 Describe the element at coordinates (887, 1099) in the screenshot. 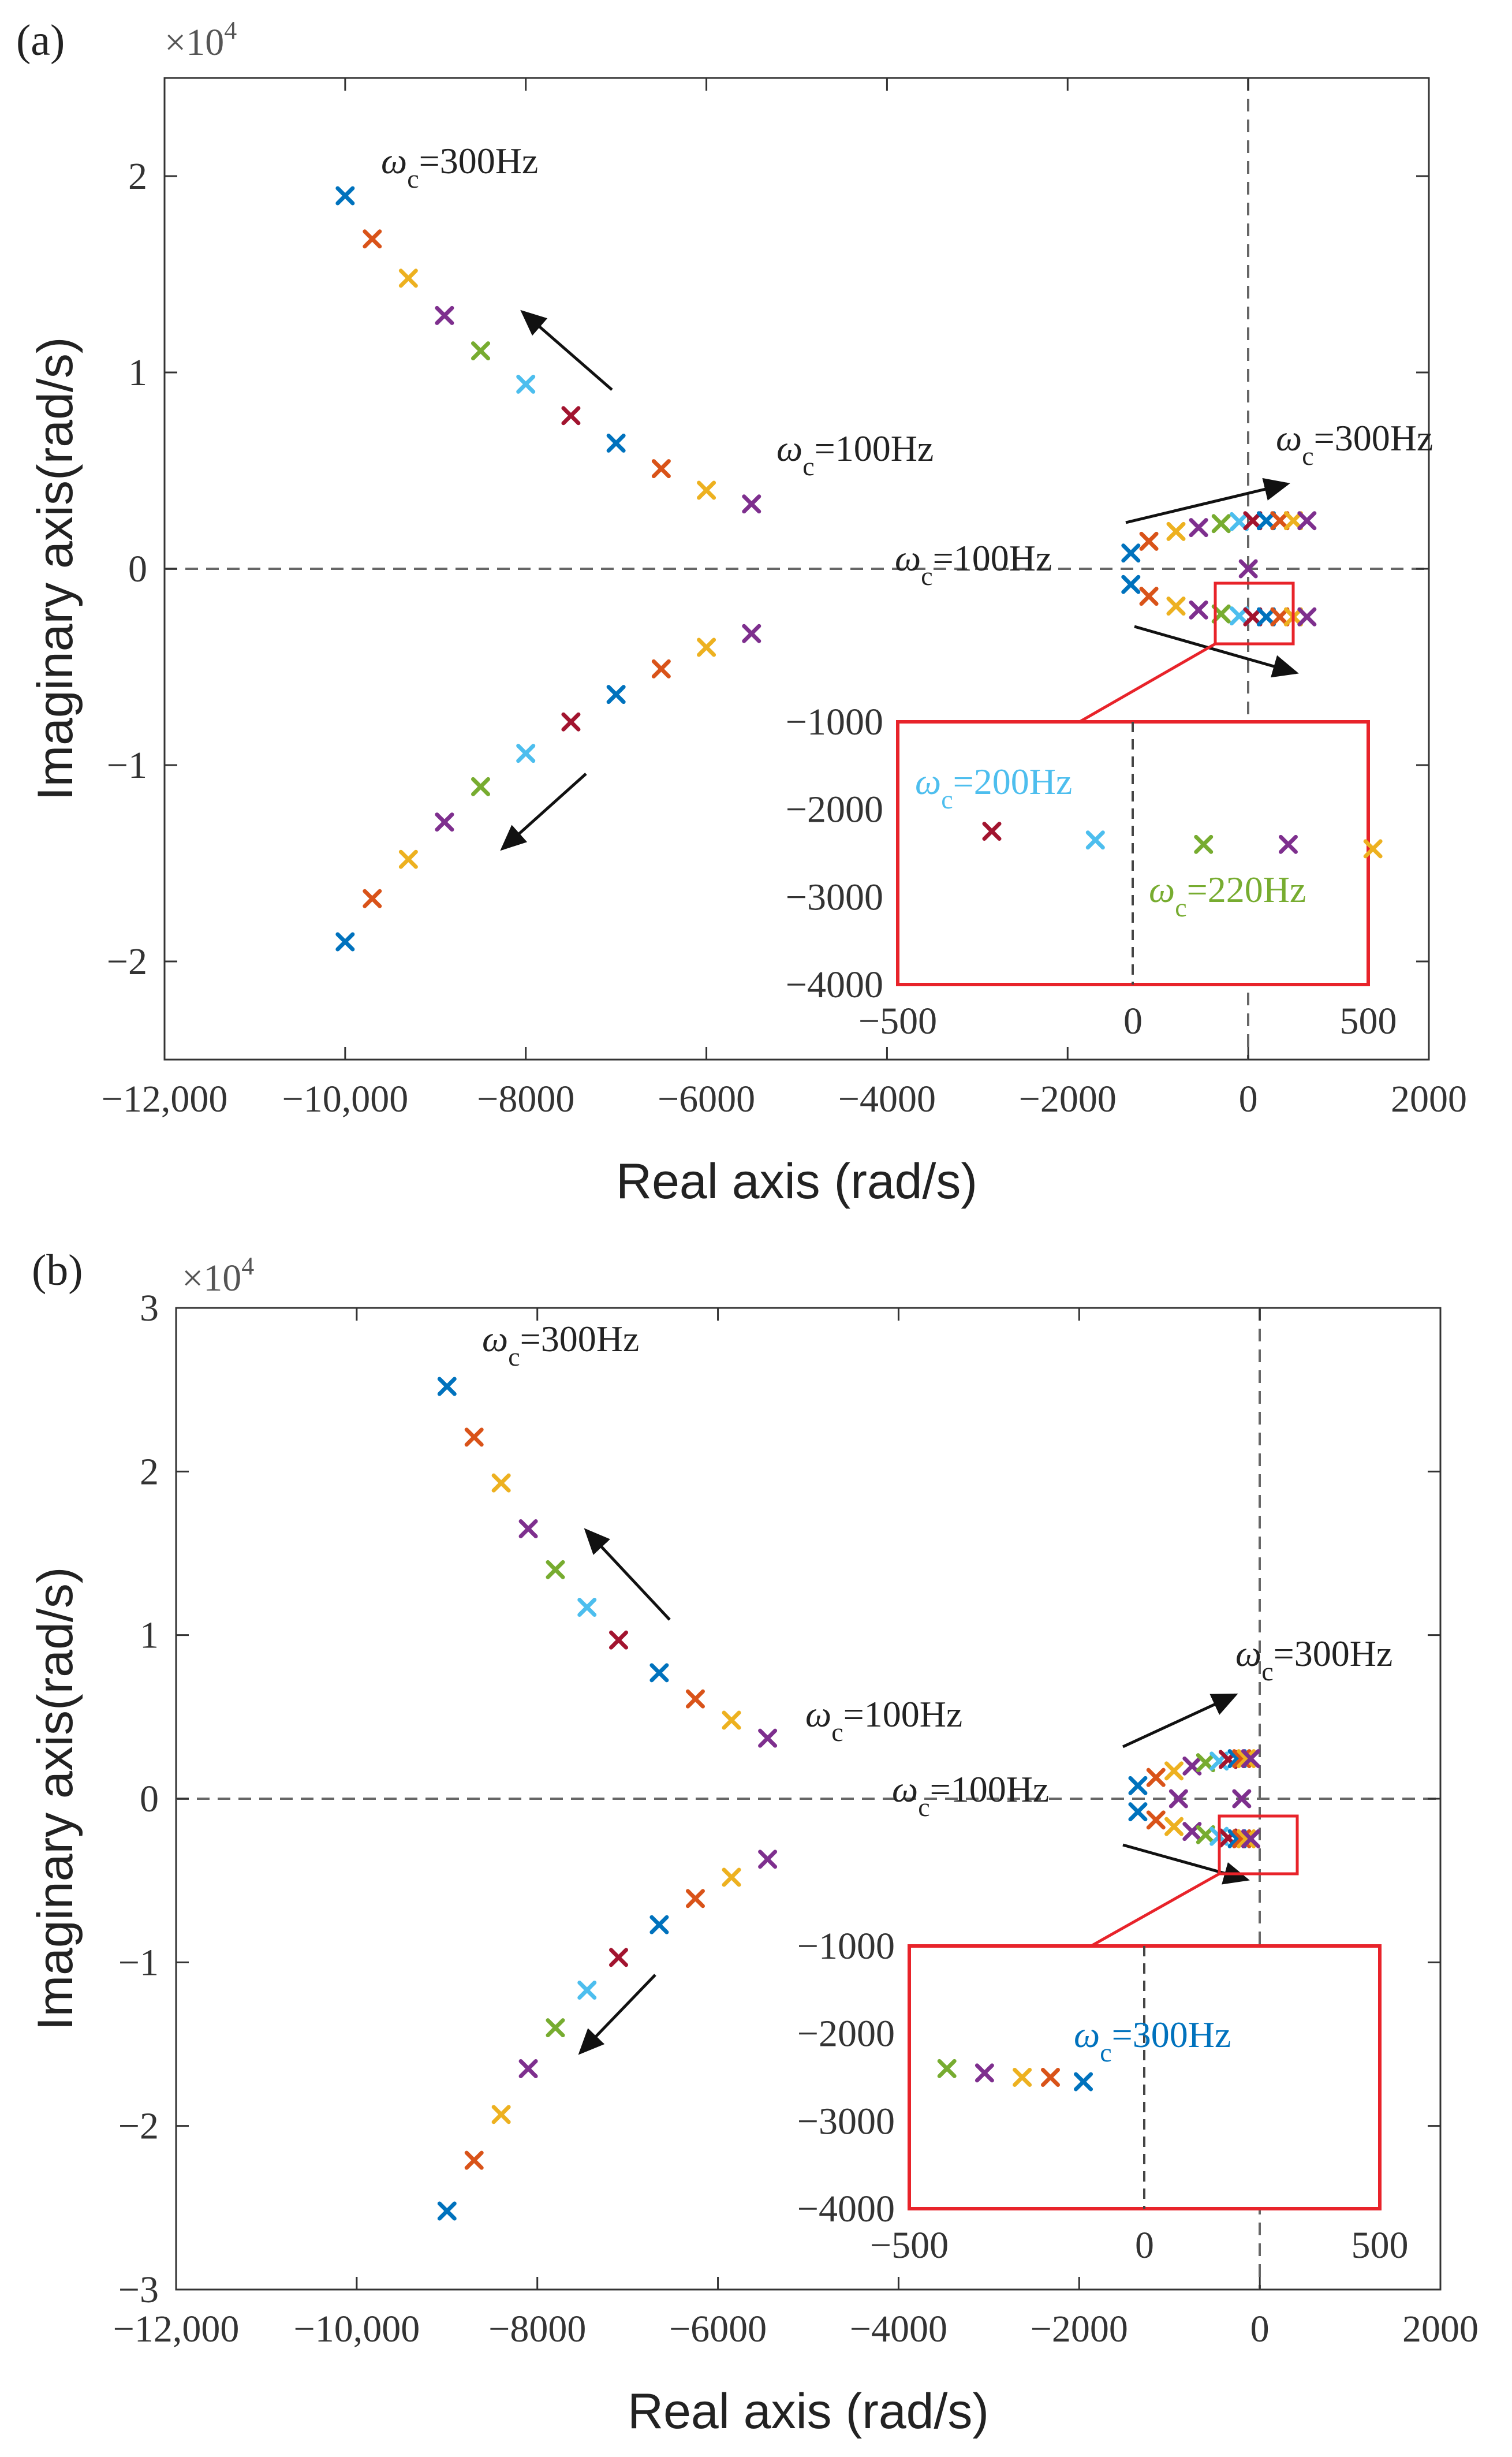

I see `x-tick-label: −4000` at that location.